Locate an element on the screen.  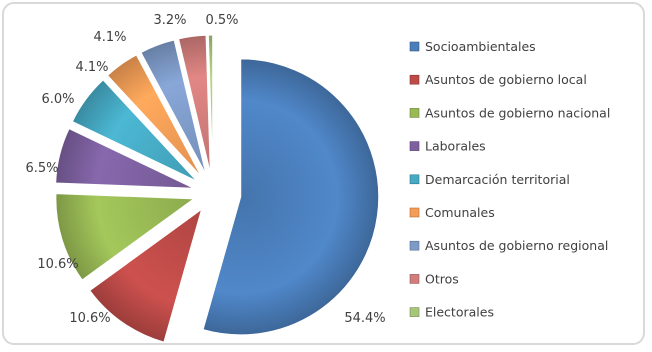
legend-label-asuntos-de-gobierno-regional: Asuntos de gobierno regional is located at coordinates (516, 245).